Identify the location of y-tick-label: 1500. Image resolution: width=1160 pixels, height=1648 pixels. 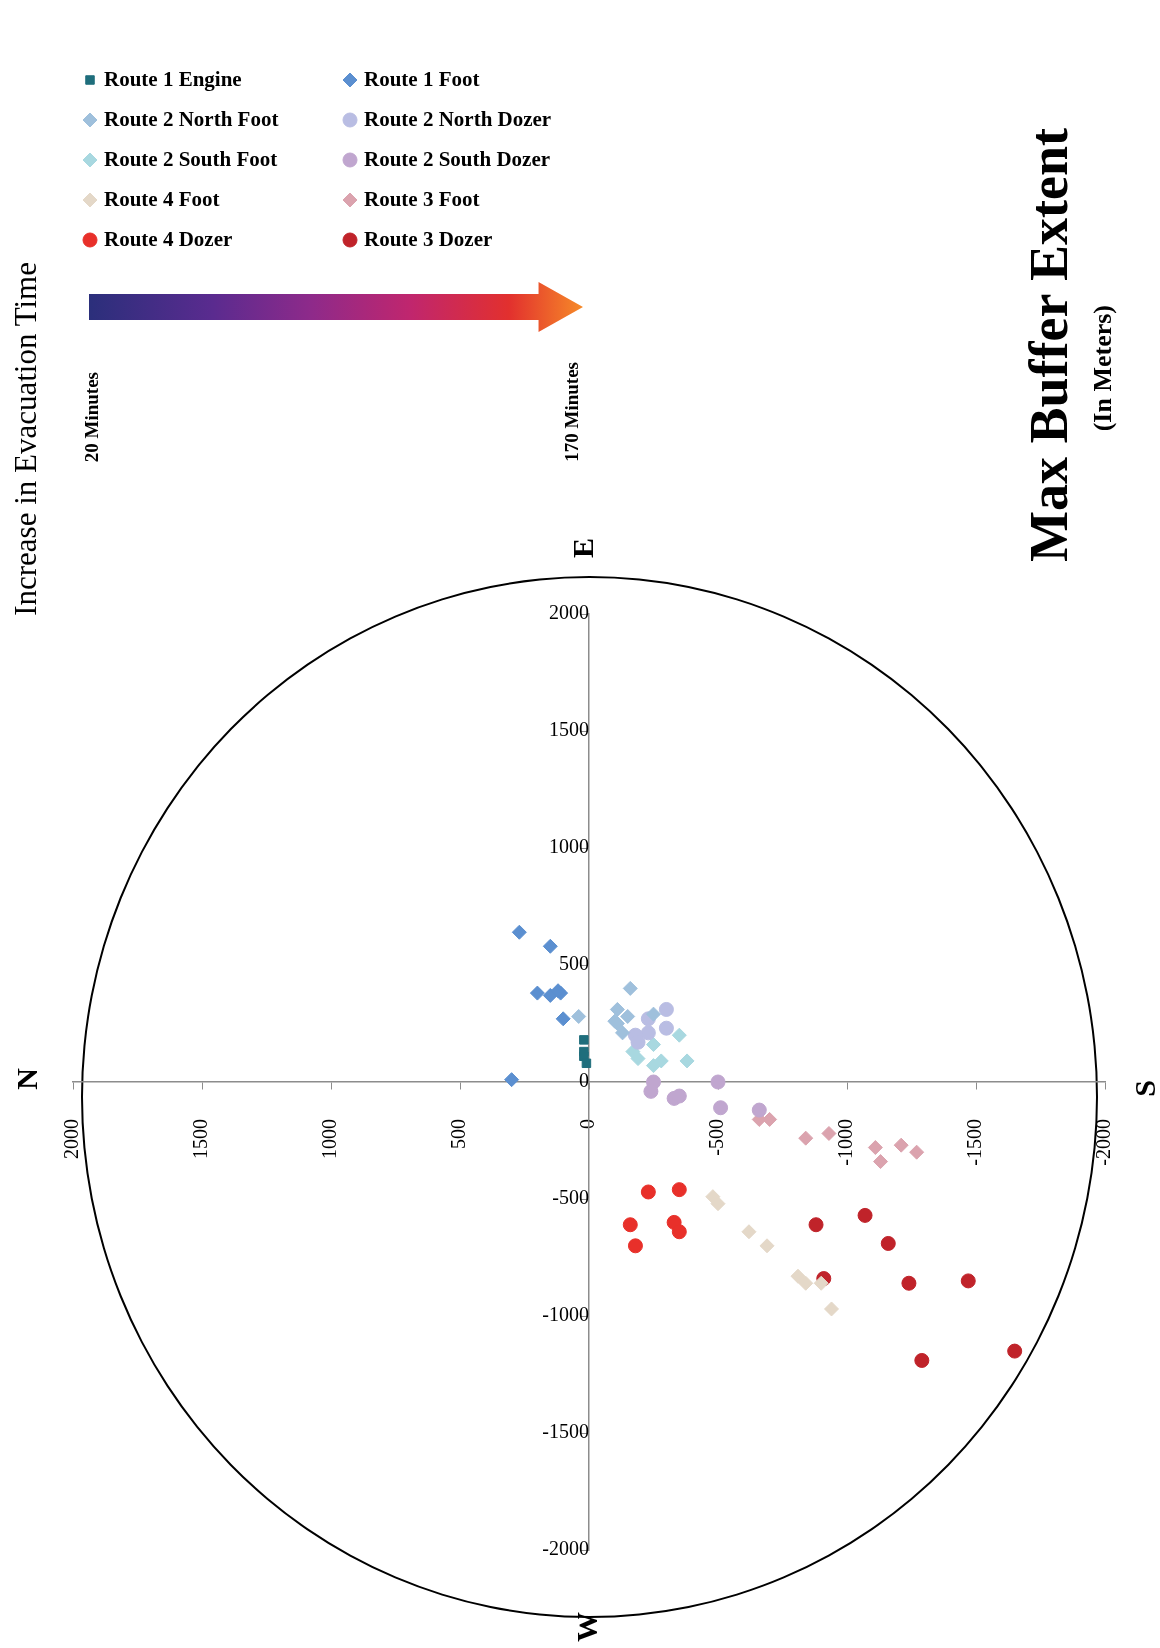
(569, 729).